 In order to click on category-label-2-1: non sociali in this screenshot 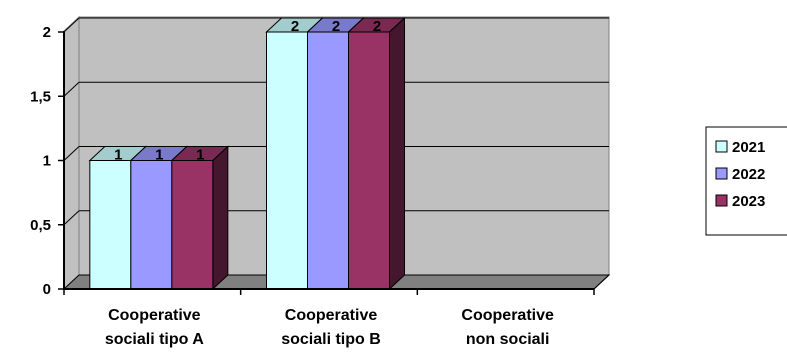, I will do `click(508, 339)`.